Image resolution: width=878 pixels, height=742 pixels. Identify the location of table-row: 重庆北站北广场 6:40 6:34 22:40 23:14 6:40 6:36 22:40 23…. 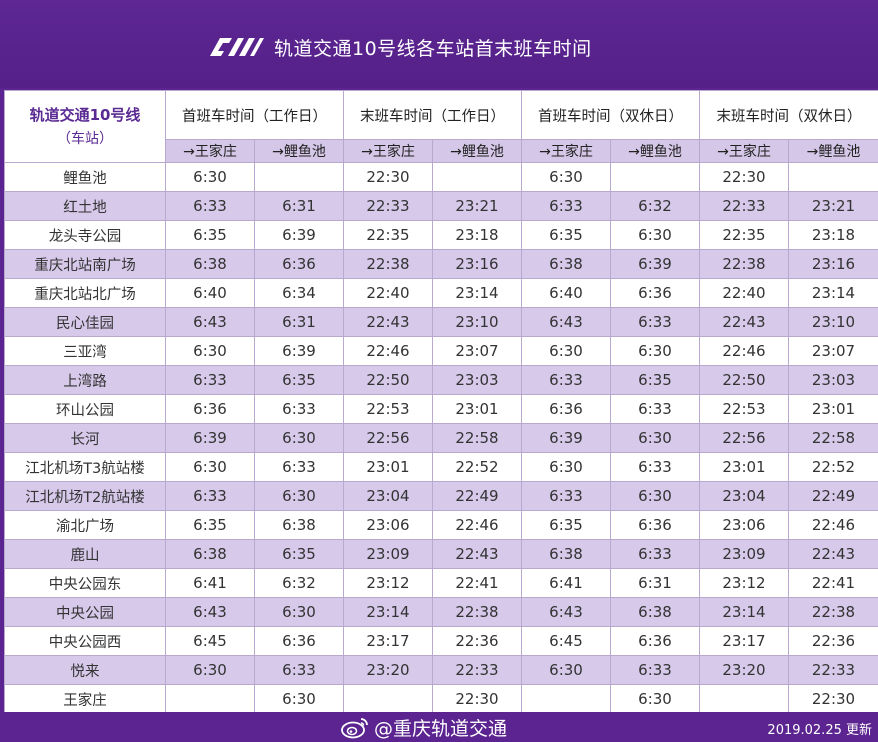
(441, 293).